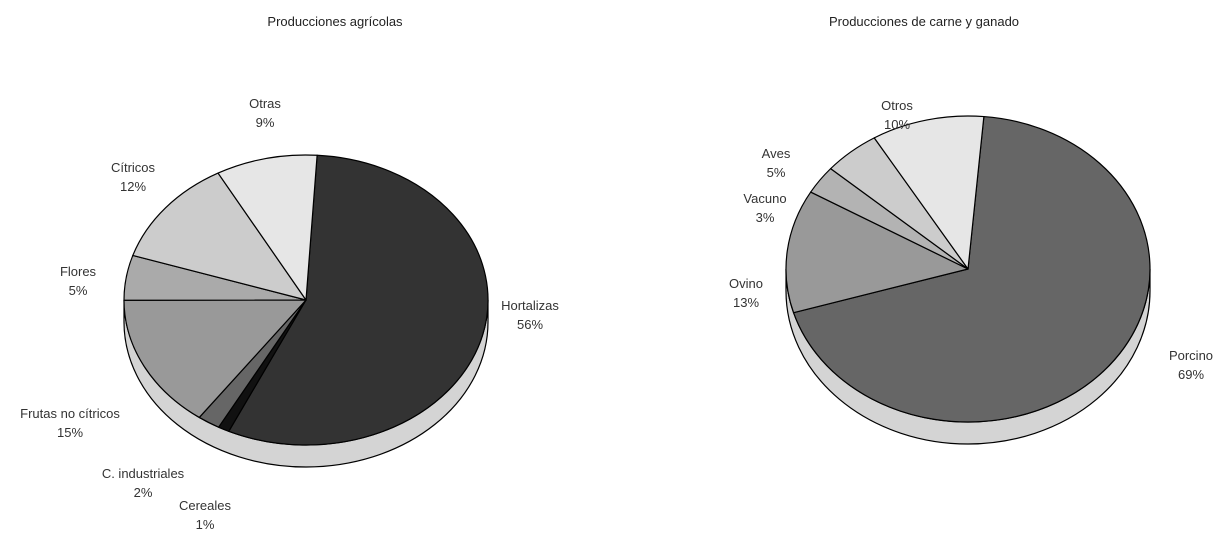  Describe the element at coordinates (133, 177) in the screenshot. I see `slice-label: Cítricos 12%` at that location.